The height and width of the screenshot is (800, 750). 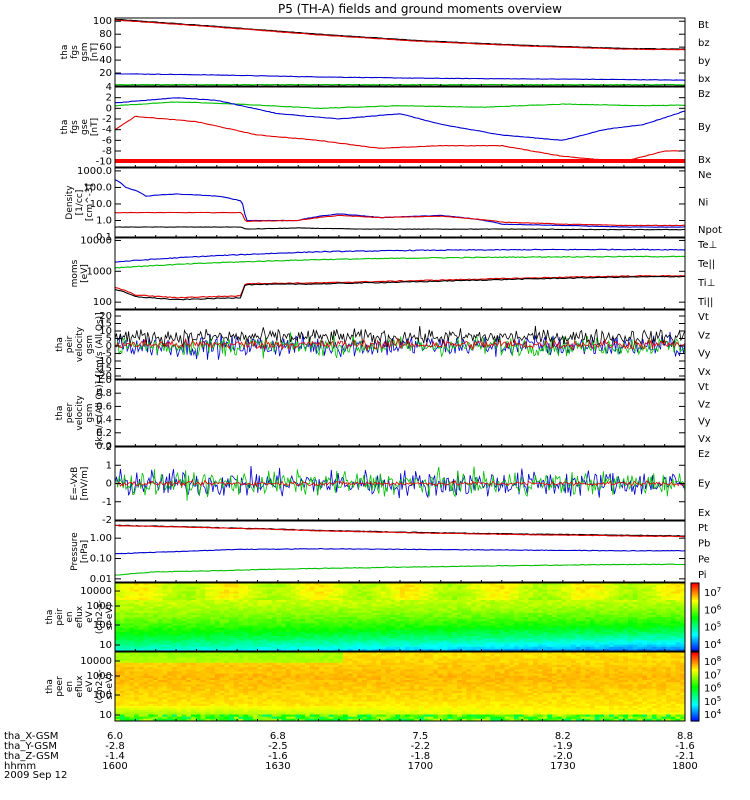 I want to click on legend-entry: Ez, so click(x=704, y=454).